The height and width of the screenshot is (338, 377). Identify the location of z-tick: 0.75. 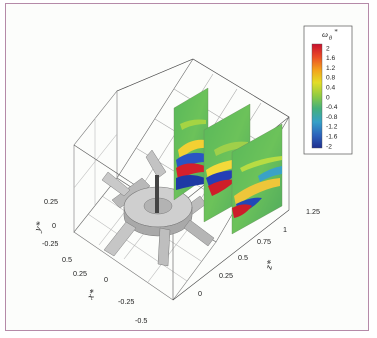
(264, 241).